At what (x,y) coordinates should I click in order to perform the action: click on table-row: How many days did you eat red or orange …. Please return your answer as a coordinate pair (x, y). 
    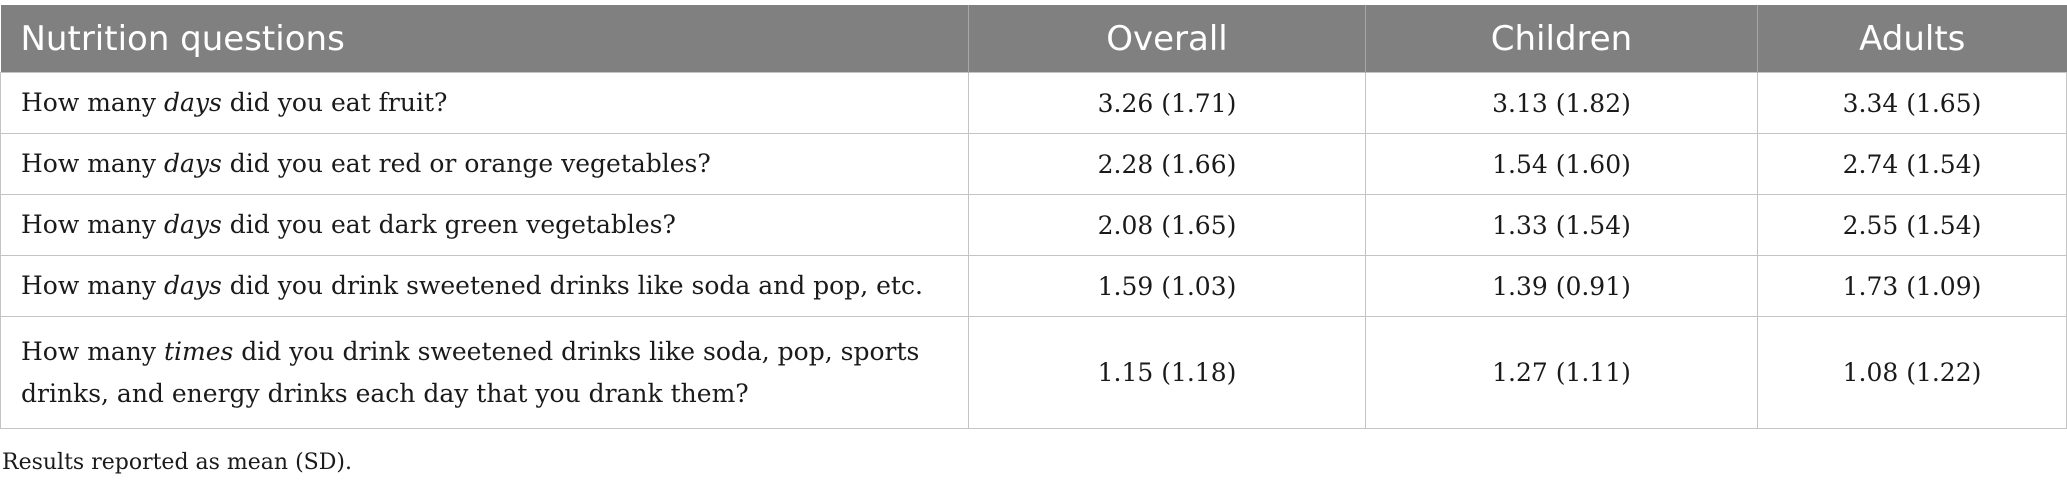
    Looking at the image, I should click on (1034, 164).